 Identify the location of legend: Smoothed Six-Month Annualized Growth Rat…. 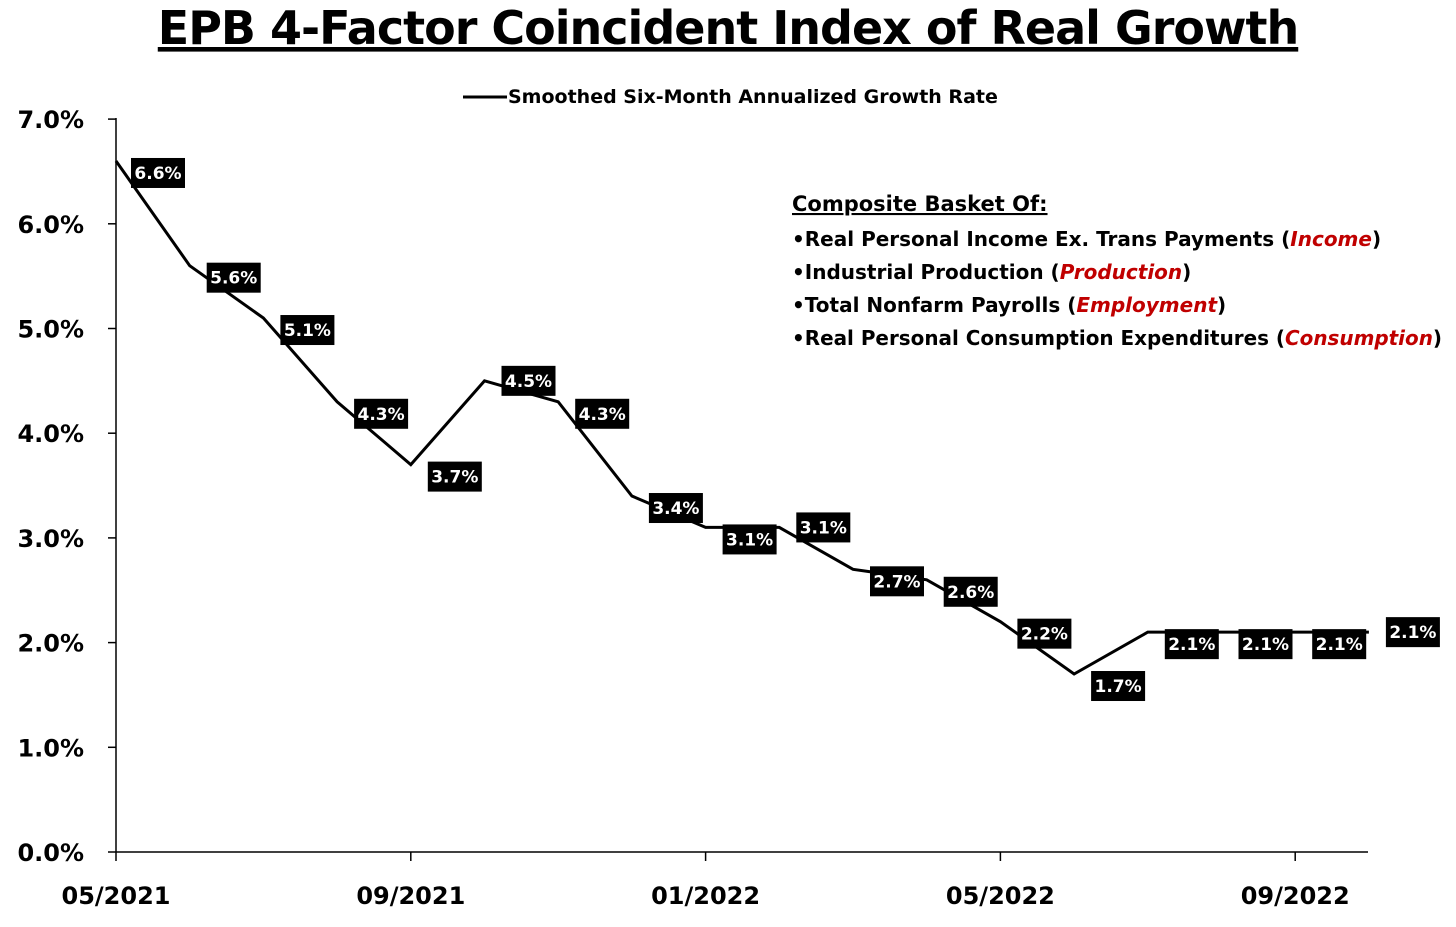
(730, 97).